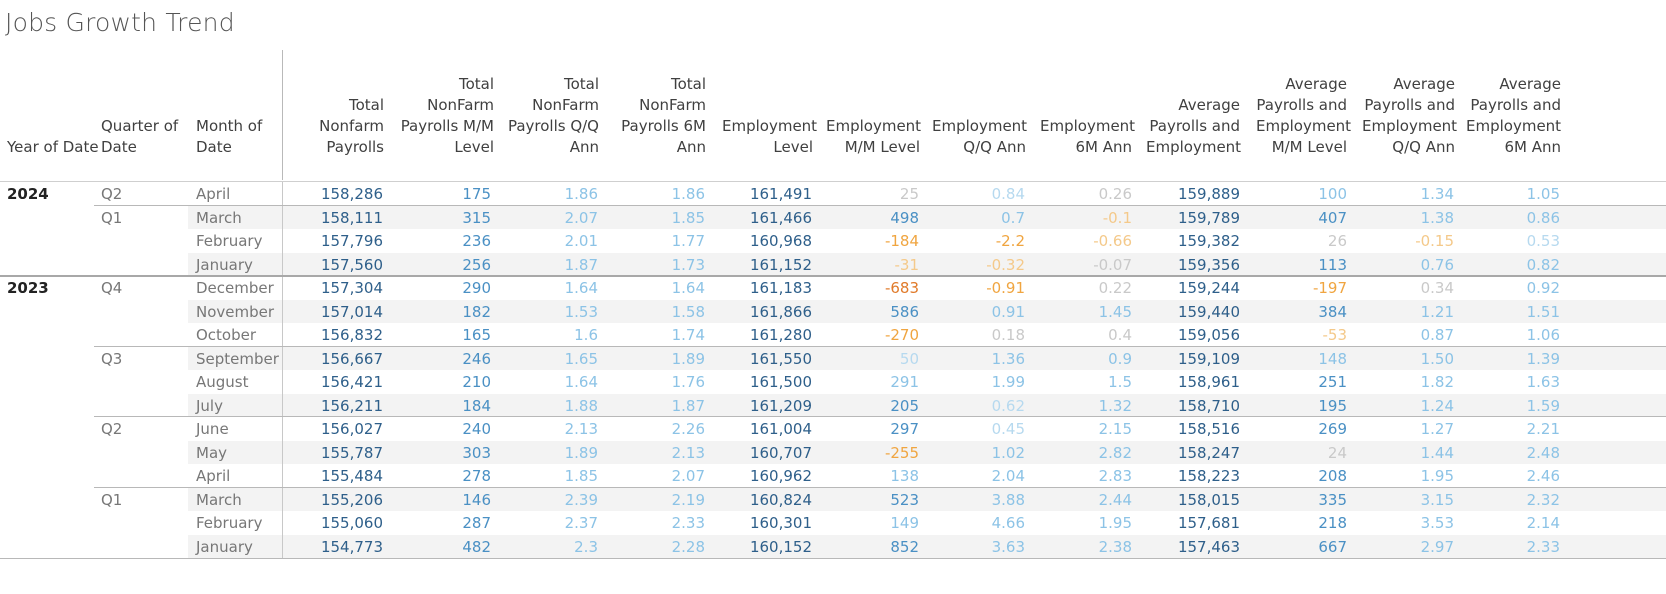  Describe the element at coordinates (351, 311) in the screenshot. I see `value-cell: 157,014` at that location.